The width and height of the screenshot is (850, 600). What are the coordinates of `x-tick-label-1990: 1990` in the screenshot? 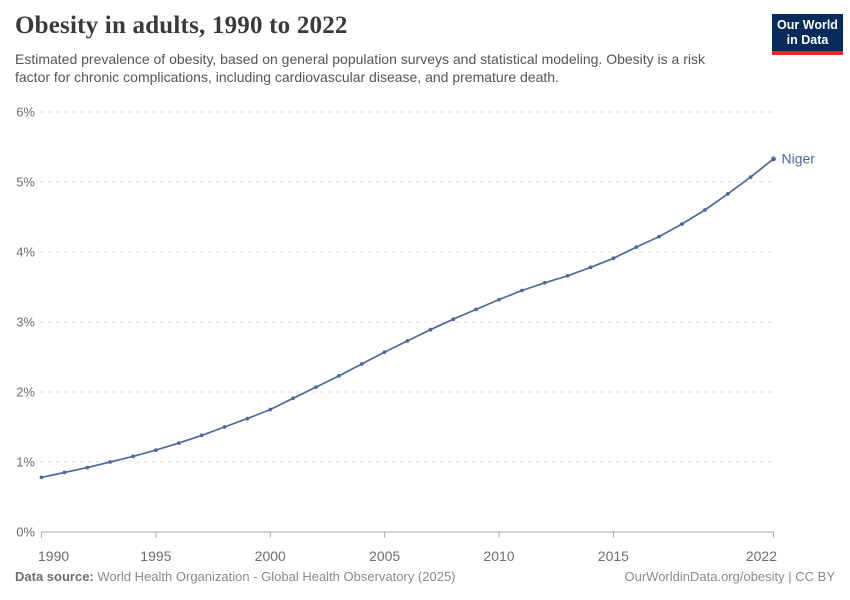 It's located at (53, 556).